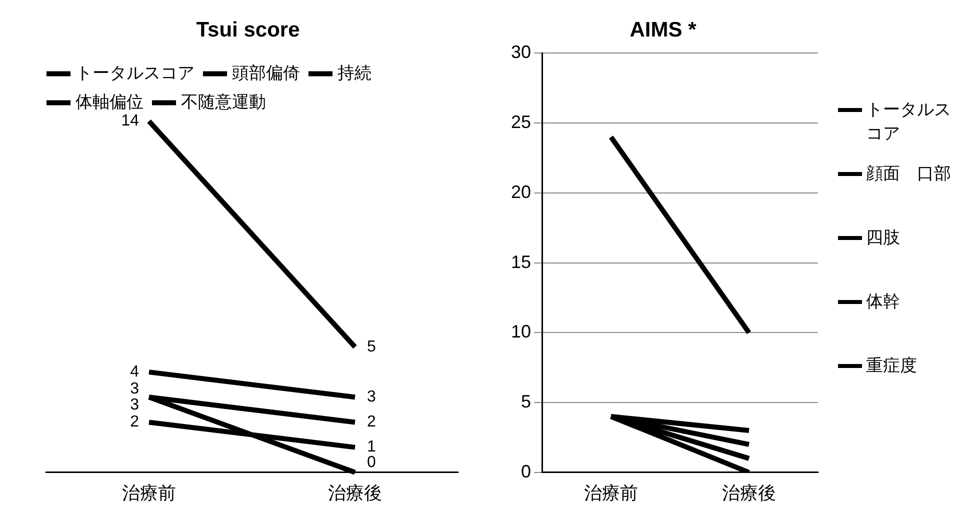  What do you see at coordinates (355, 72) in the screenshot?
I see `legend-label: 持続` at bounding box center [355, 72].